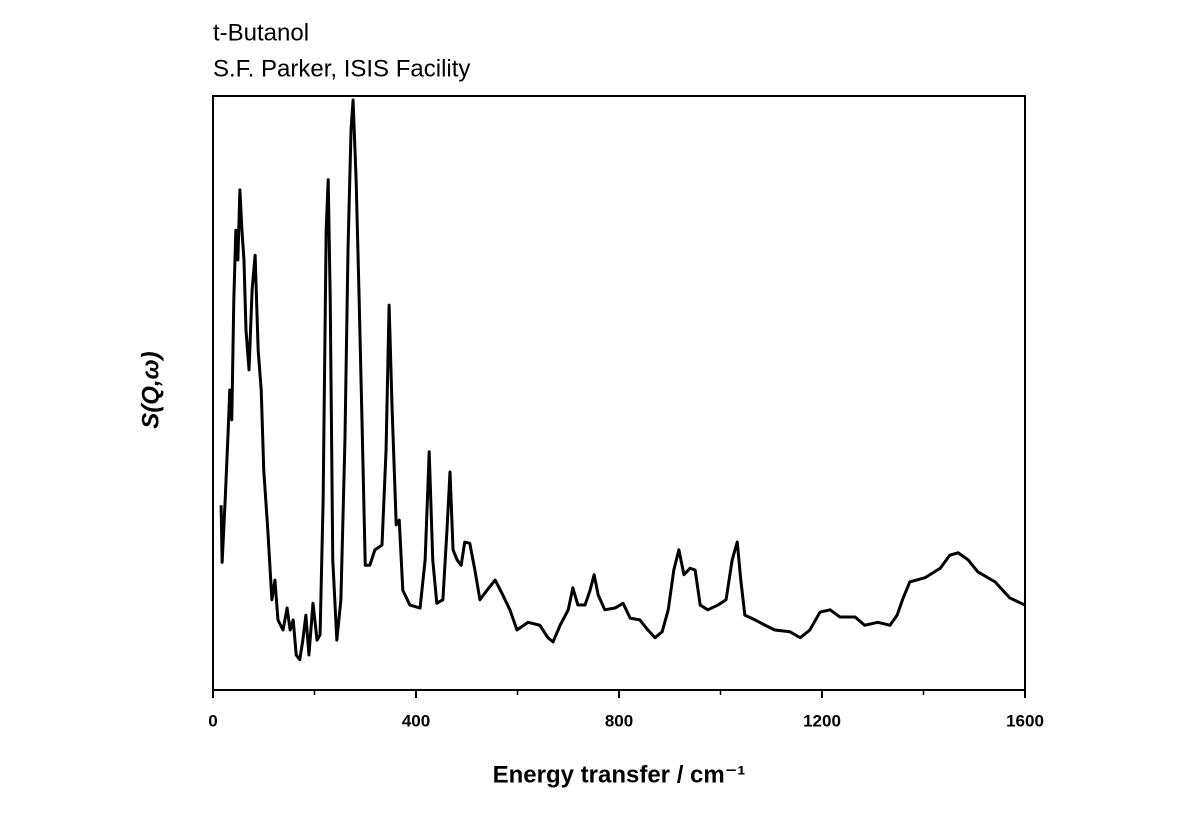  I want to click on y-axis-label: S(Q,ω), so click(150, 389).